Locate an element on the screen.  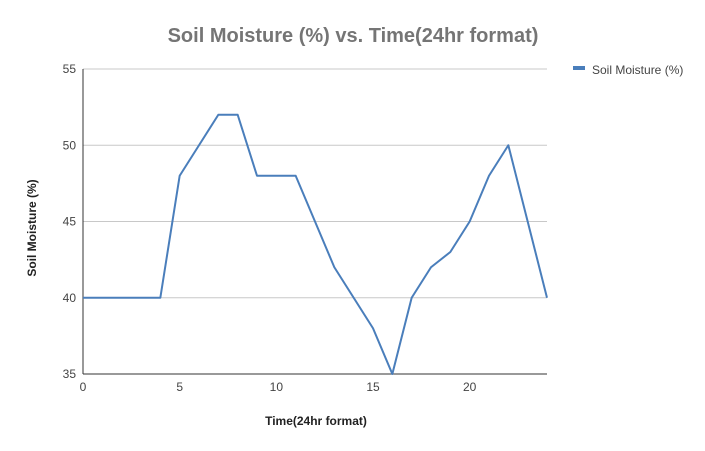
x-tick-label: 20 is located at coordinates (470, 387).